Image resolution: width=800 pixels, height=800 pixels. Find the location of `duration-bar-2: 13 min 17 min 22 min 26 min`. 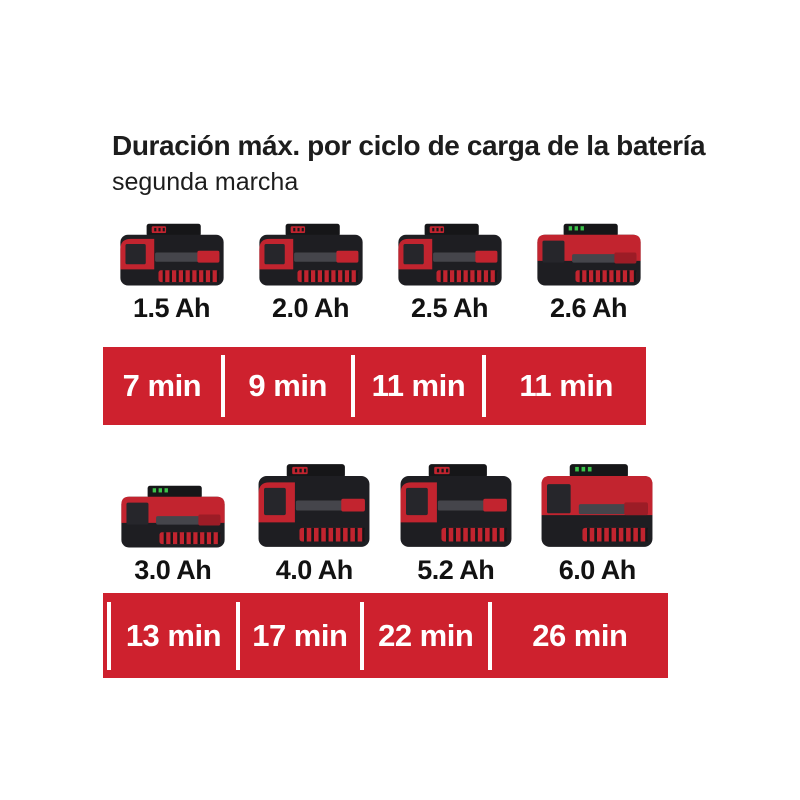

duration-bar-2: 13 min 17 min 22 min 26 min is located at coordinates (385, 635).